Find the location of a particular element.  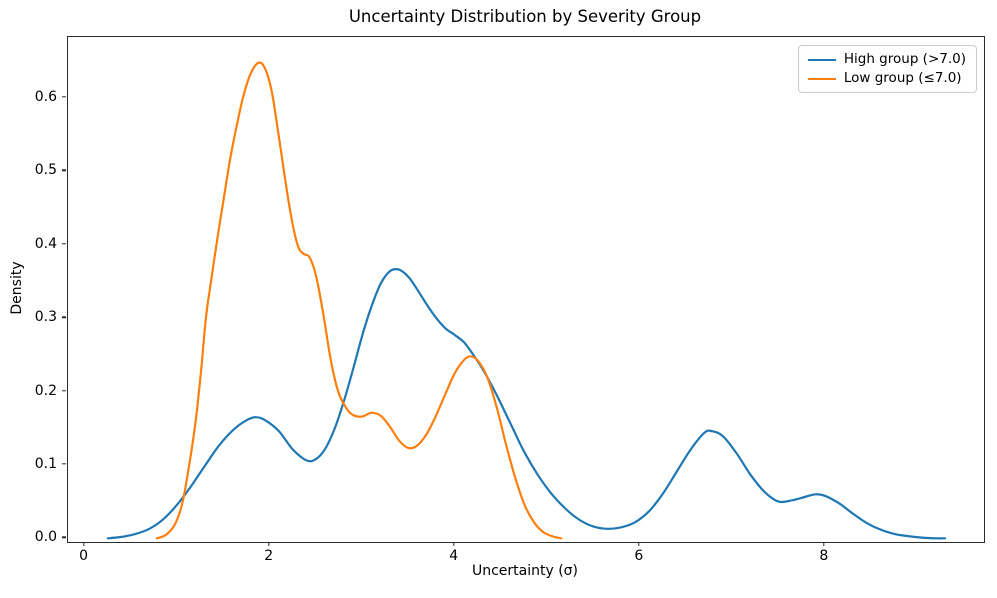

legend-label: High group (>7.0) is located at coordinates (904, 59).